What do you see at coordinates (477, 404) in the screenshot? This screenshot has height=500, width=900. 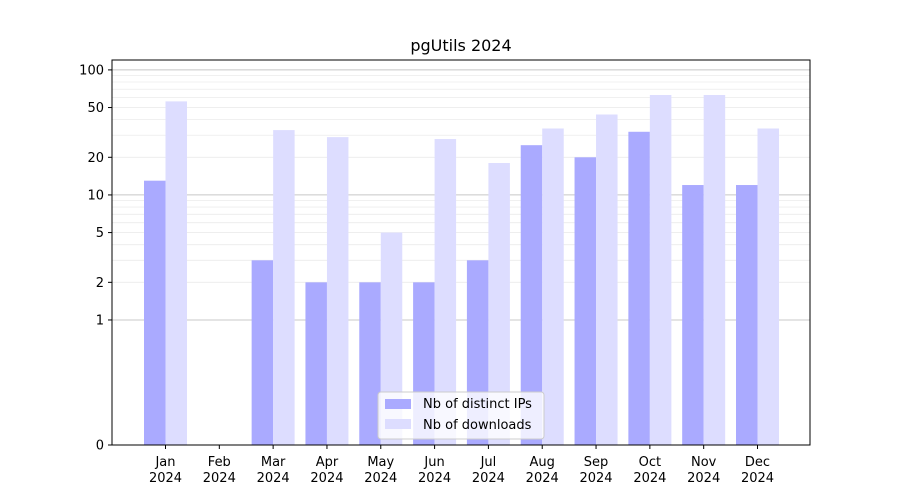 I see `legend-label-ips: Nb of distinct IPs` at bounding box center [477, 404].